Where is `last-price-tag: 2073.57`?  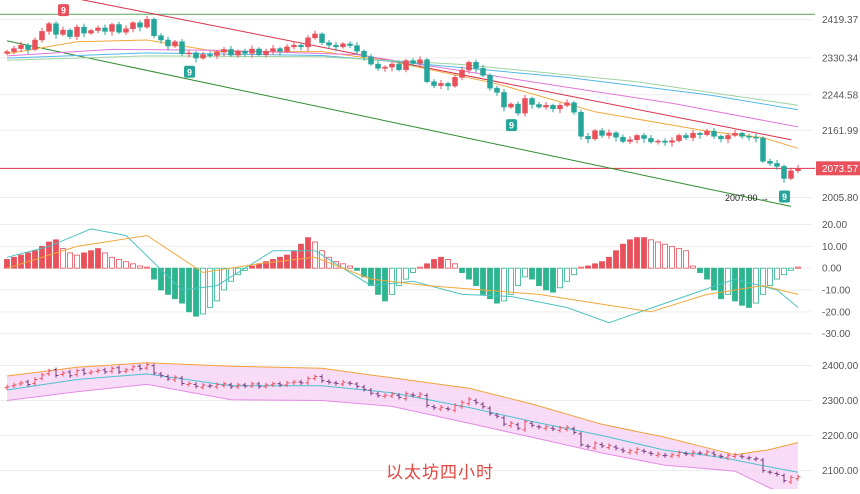 last-price-tag: 2073.57 is located at coordinates (838, 168).